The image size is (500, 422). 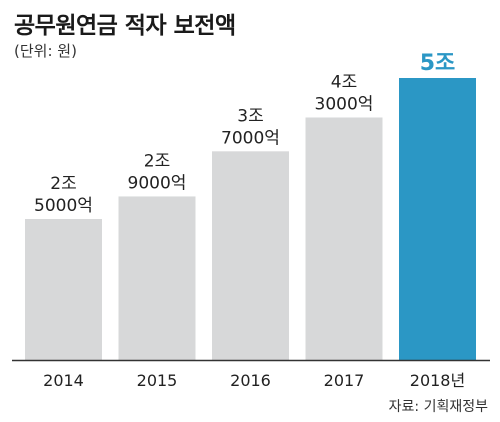 What do you see at coordinates (157, 161) in the screenshot?
I see `data-label-2015-line1: 2조` at bounding box center [157, 161].